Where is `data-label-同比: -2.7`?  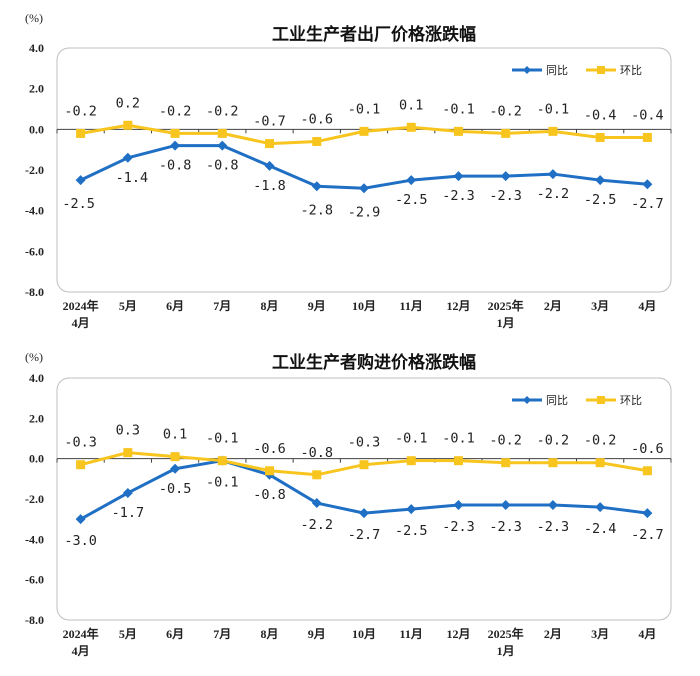 data-label-同比: -2.7 is located at coordinates (647, 204).